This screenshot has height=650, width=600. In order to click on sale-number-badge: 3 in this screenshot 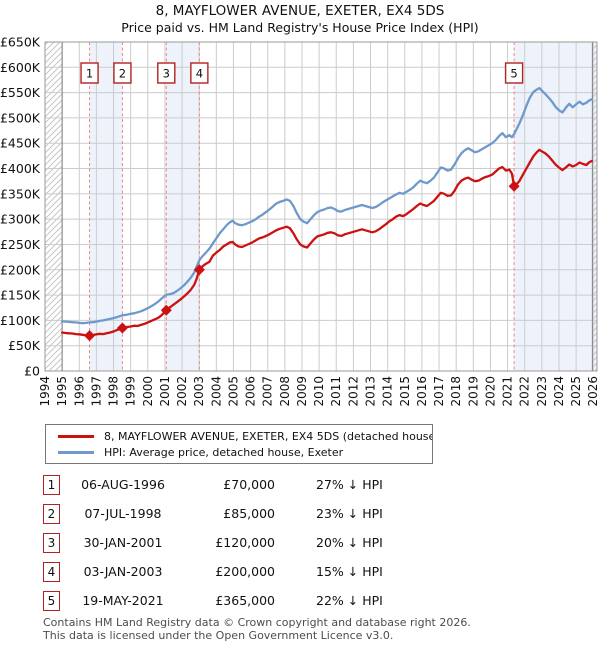, I will do `click(51, 542)`.